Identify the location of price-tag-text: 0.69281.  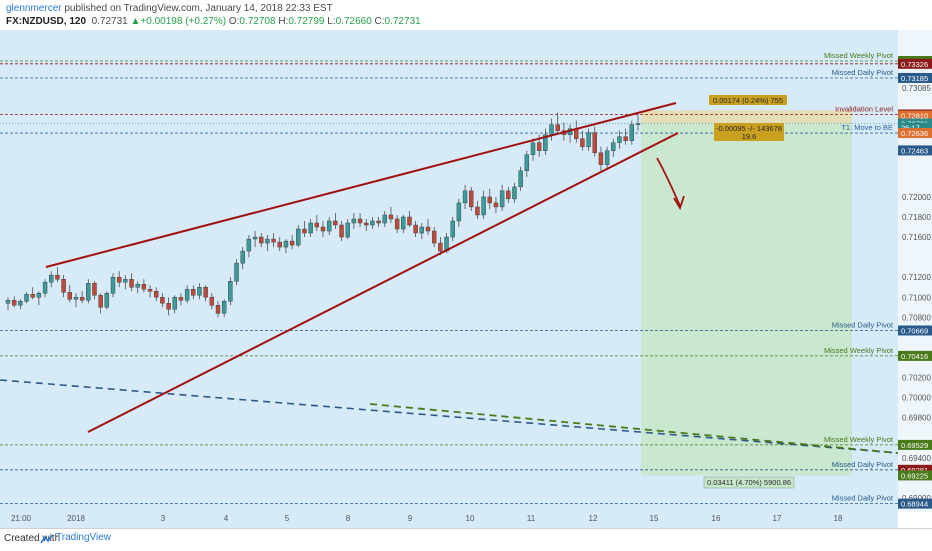
(914, 470).